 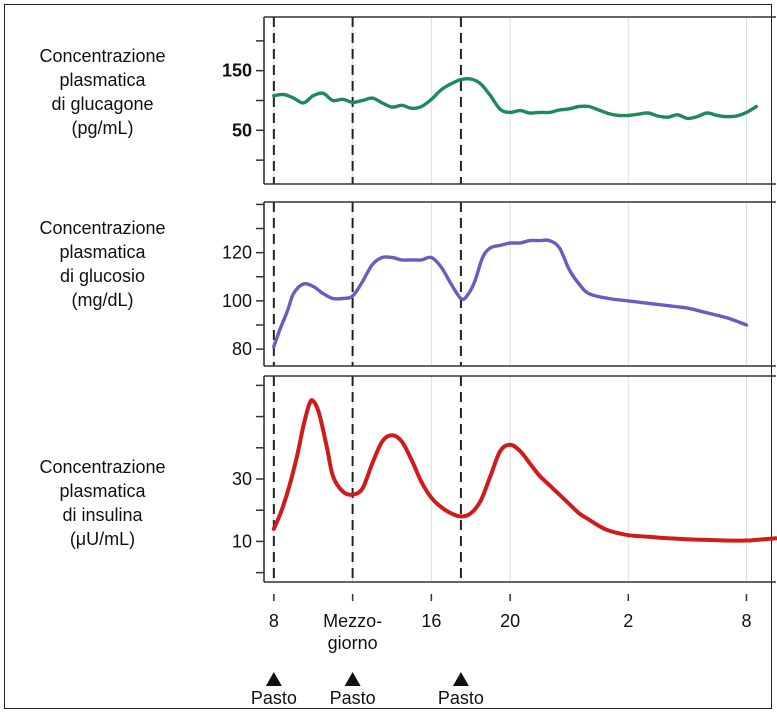 What do you see at coordinates (510, 621) in the screenshot?
I see `x-tick-label: 20` at bounding box center [510, 621].